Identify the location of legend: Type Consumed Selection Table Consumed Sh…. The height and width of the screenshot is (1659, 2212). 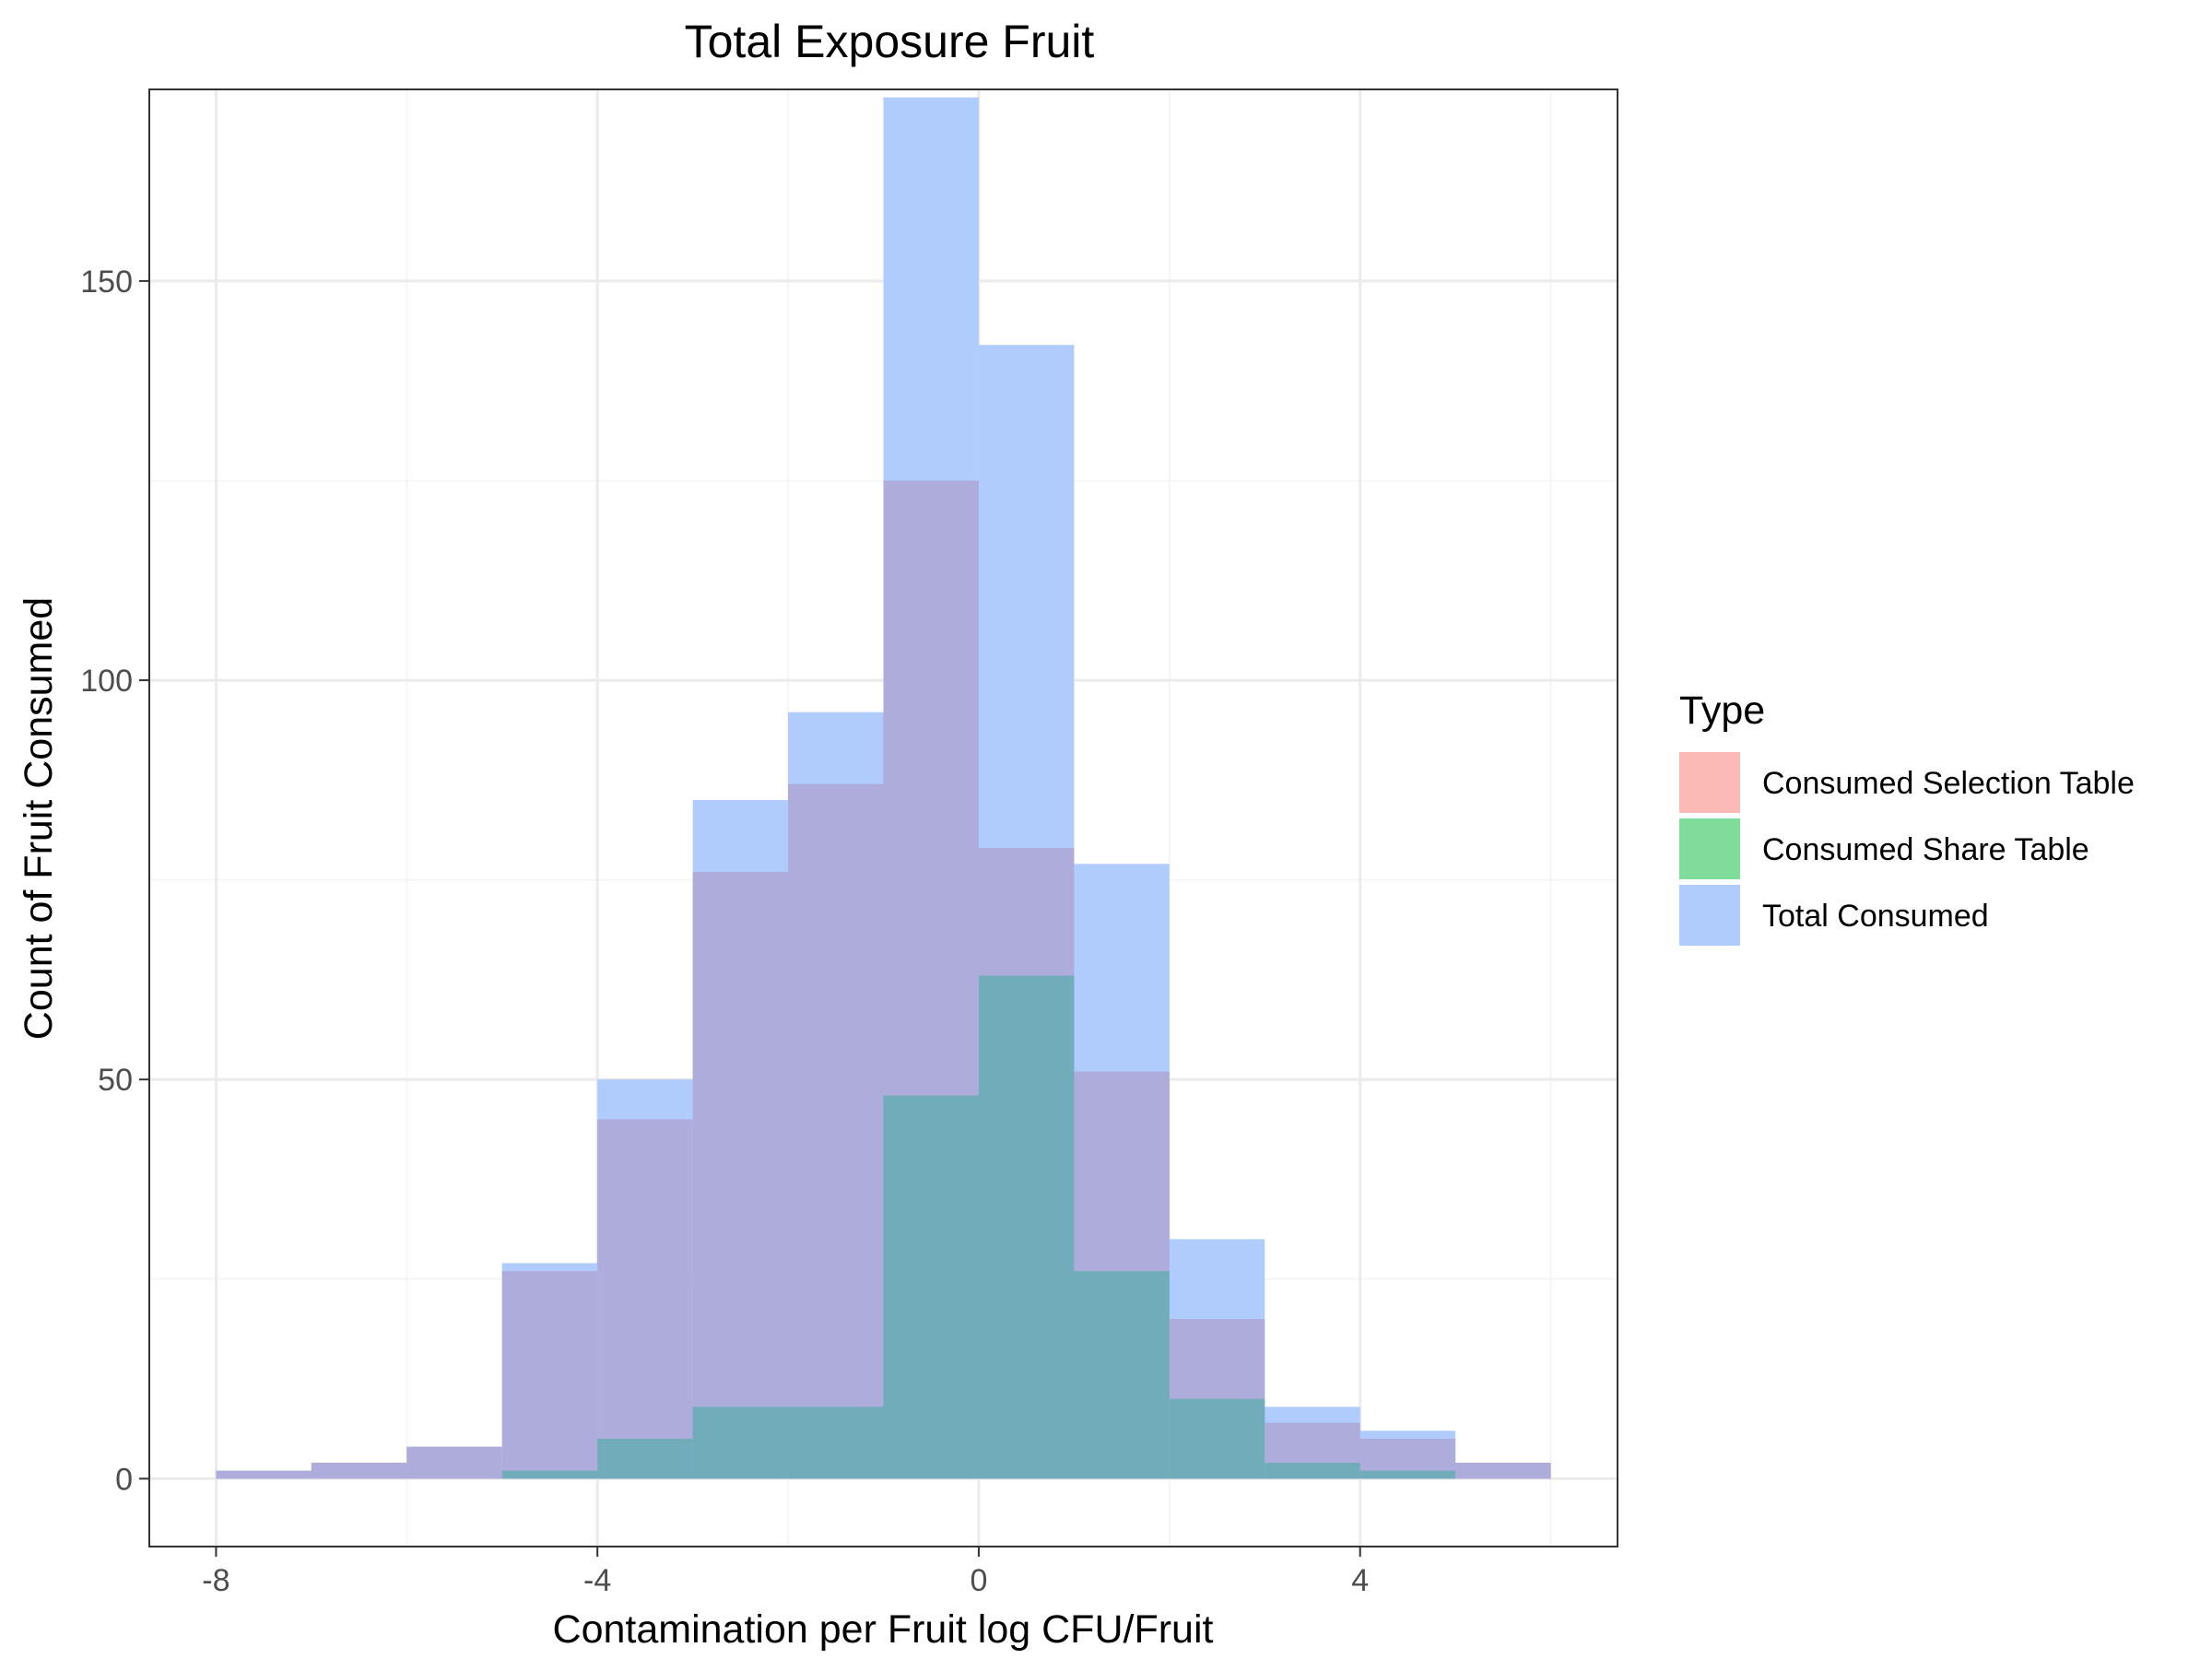
(1907, 817).